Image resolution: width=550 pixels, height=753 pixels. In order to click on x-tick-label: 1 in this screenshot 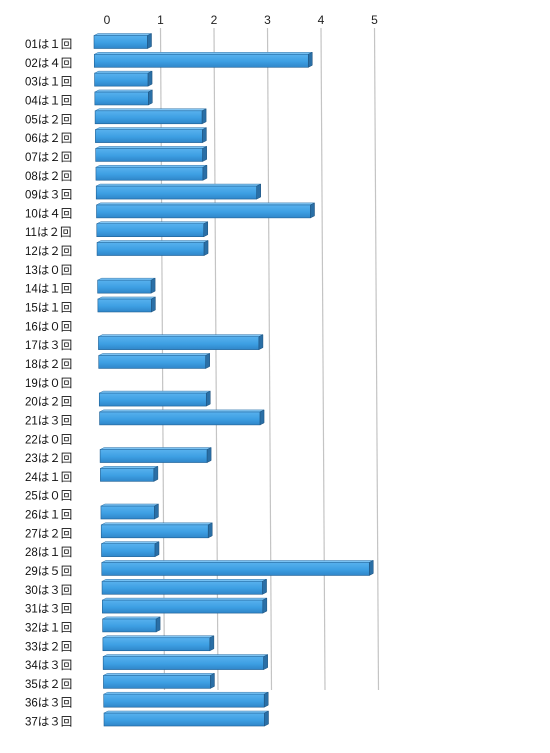, I will do `click(160, 20)`.